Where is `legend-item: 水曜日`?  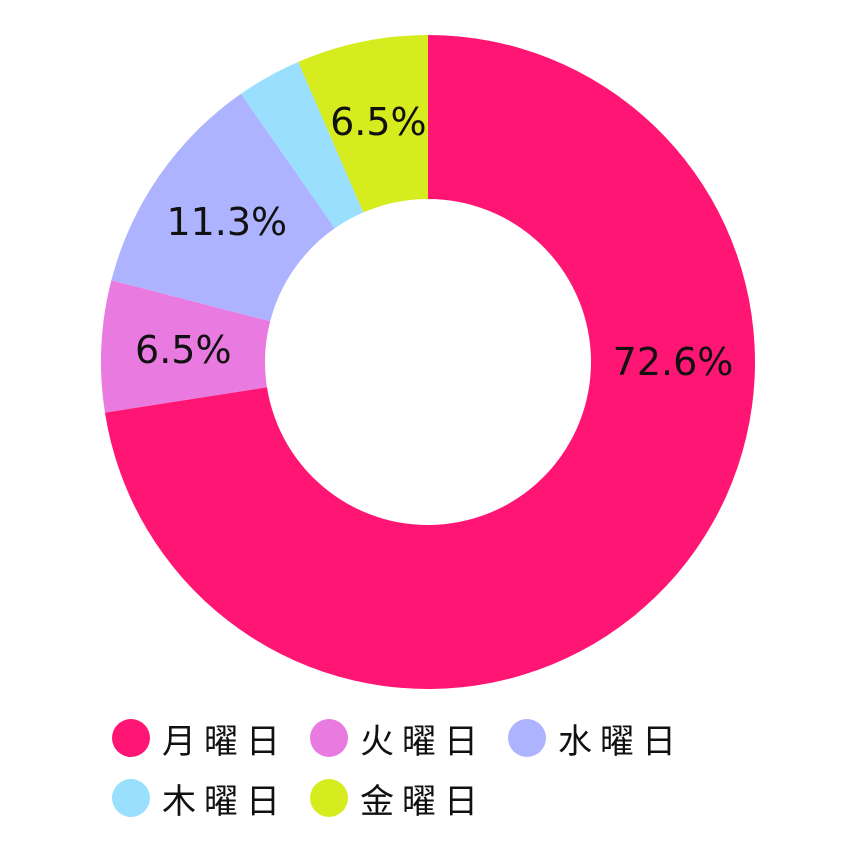
legend-item: 水曜日 is located at coordinates (596, 738).